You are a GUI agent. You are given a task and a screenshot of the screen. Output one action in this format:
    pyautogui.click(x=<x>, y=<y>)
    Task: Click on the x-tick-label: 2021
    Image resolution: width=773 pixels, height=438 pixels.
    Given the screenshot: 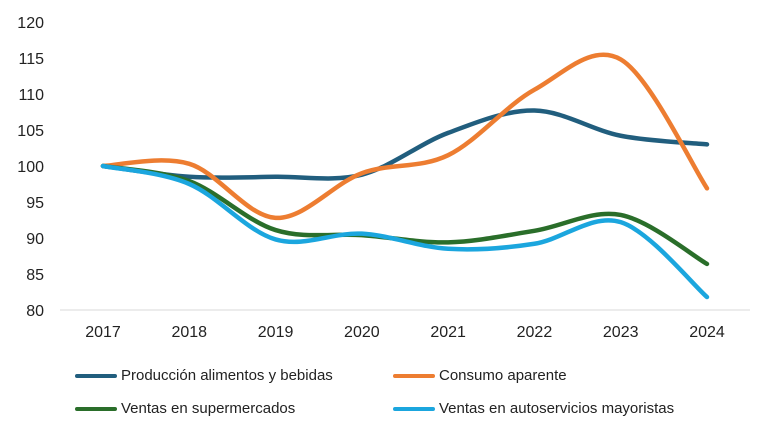 What is the action you would take?
    pyautogui.click(x=448, y=332)
    